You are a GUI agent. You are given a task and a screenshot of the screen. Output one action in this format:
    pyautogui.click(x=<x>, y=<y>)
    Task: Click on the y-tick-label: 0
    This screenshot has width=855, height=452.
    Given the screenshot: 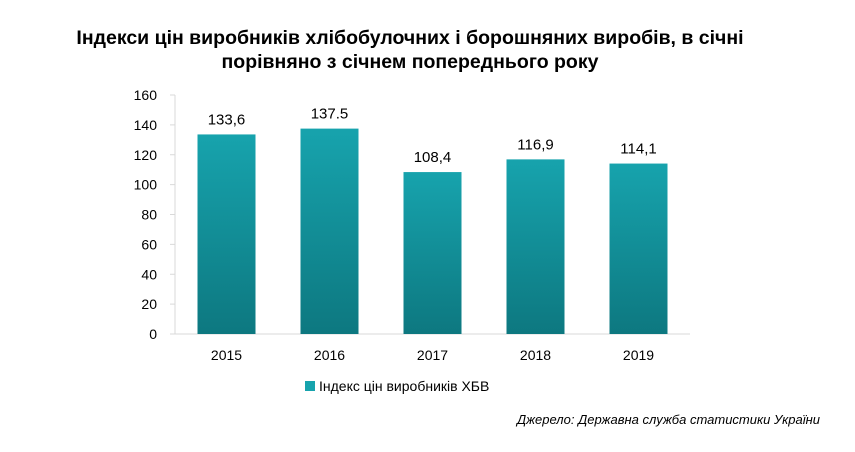 What is the action you would take?
    pyautogui.click(x=153, y=334)
    